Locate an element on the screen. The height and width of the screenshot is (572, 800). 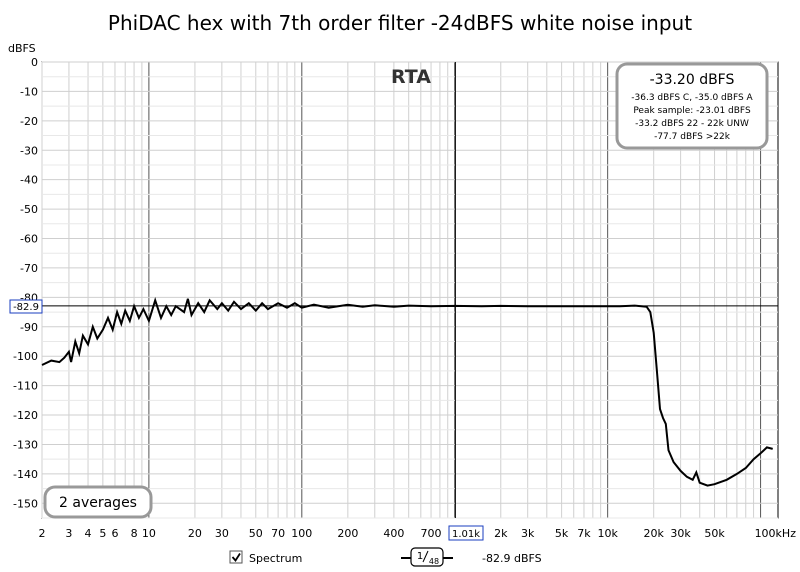
x-tick-label: 3k is located at coordinates (528, 533).